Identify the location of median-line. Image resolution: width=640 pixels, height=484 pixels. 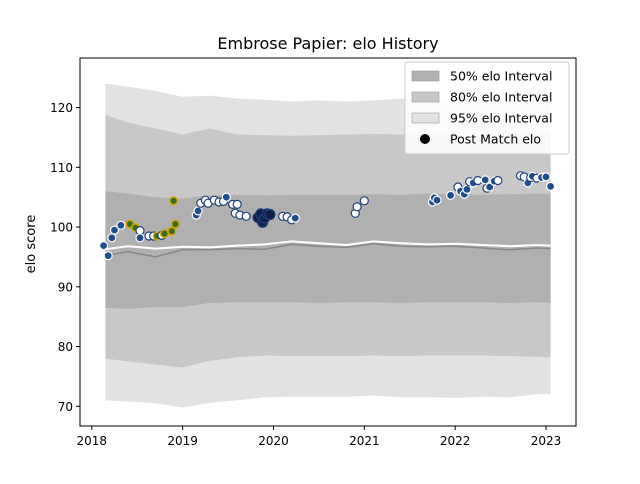
(328, 245).